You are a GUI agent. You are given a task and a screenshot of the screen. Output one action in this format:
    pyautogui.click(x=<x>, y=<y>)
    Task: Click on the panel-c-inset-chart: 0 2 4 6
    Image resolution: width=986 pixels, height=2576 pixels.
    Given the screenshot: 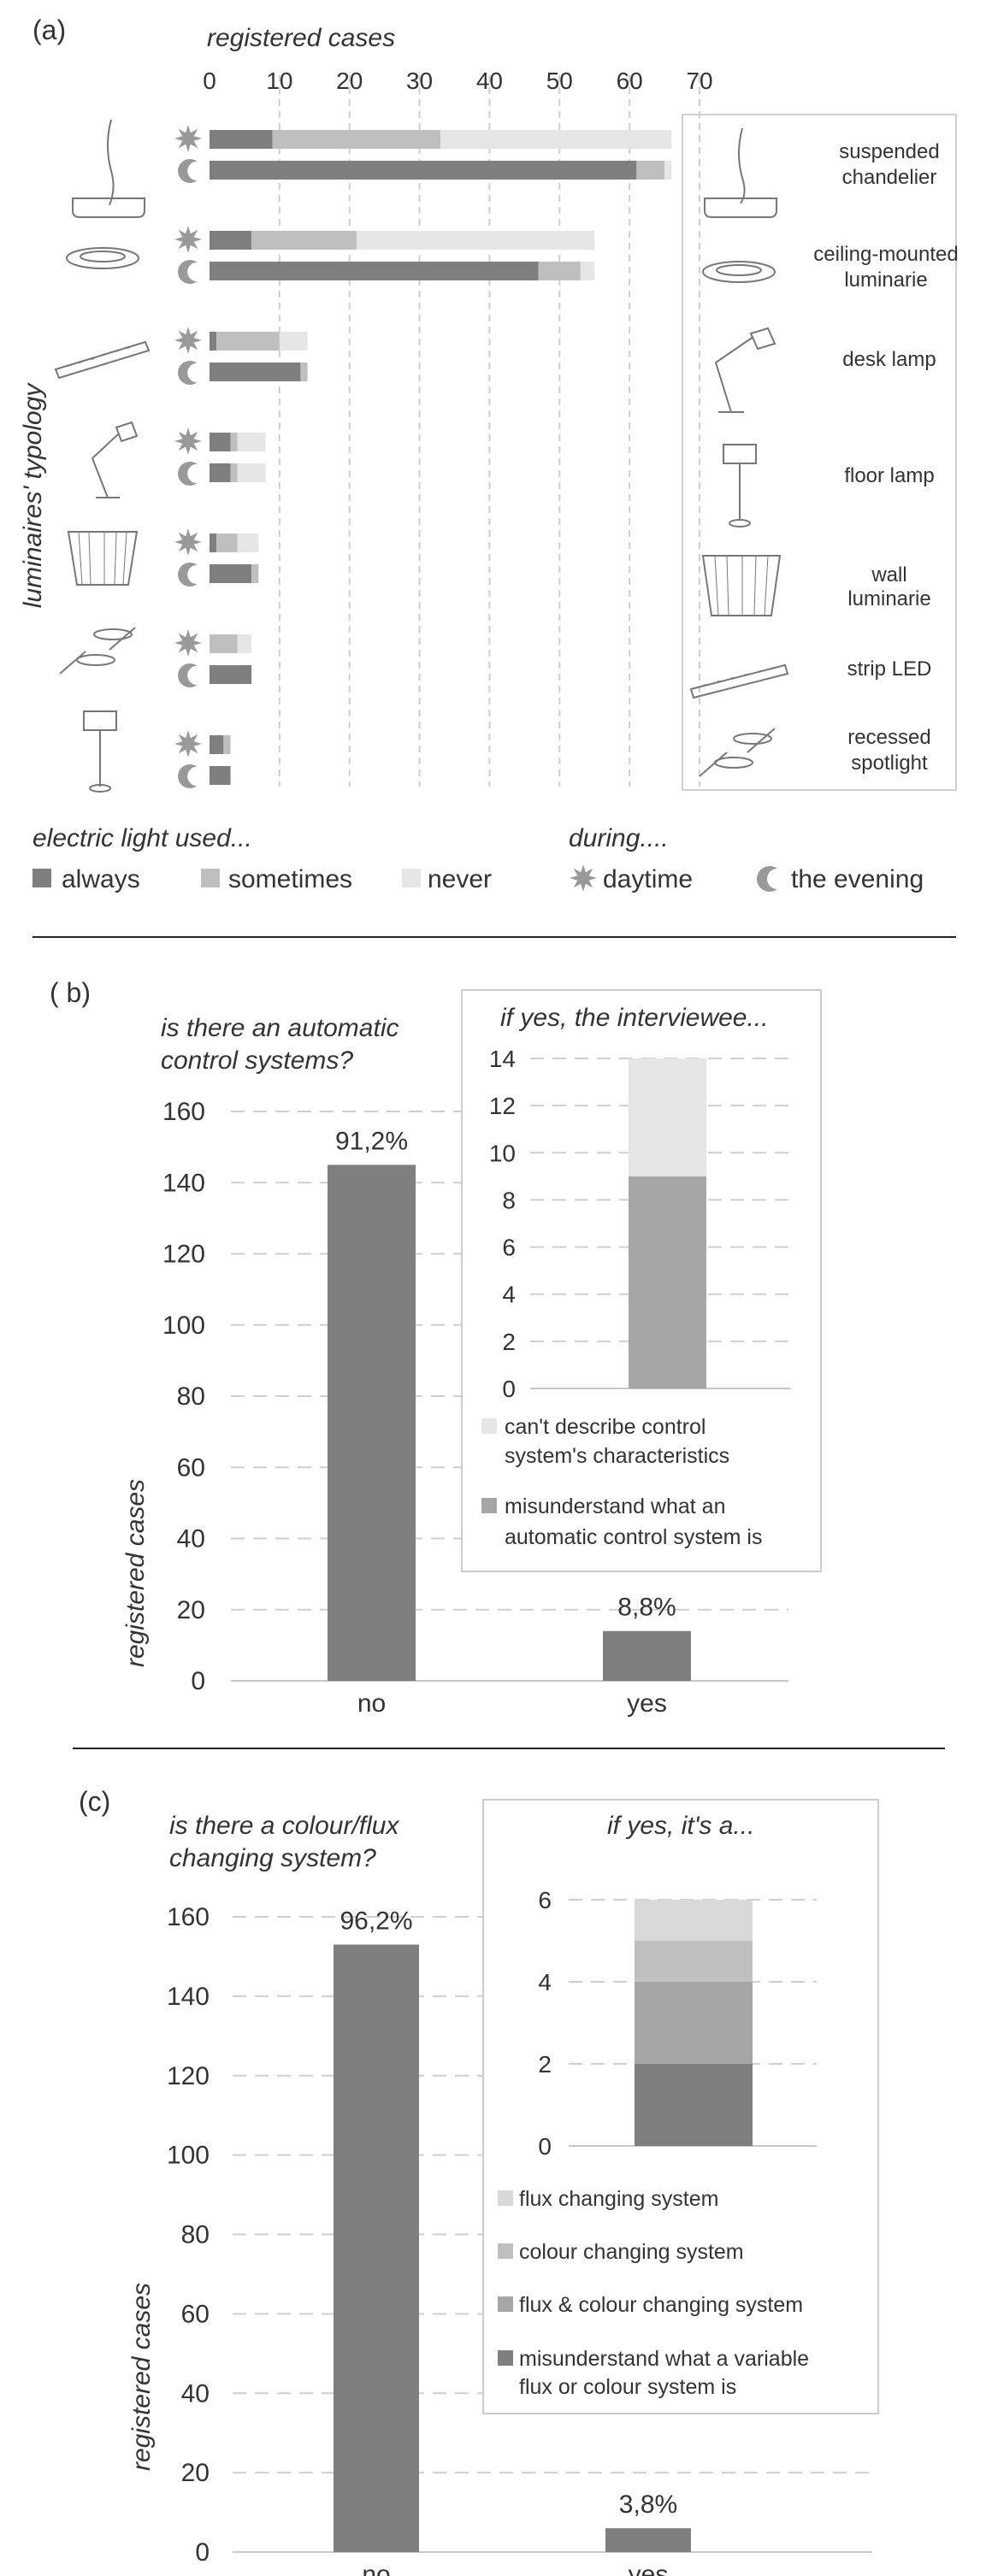 What is the action you would take?
    pyautogui.click(x=677, y=2023)
    